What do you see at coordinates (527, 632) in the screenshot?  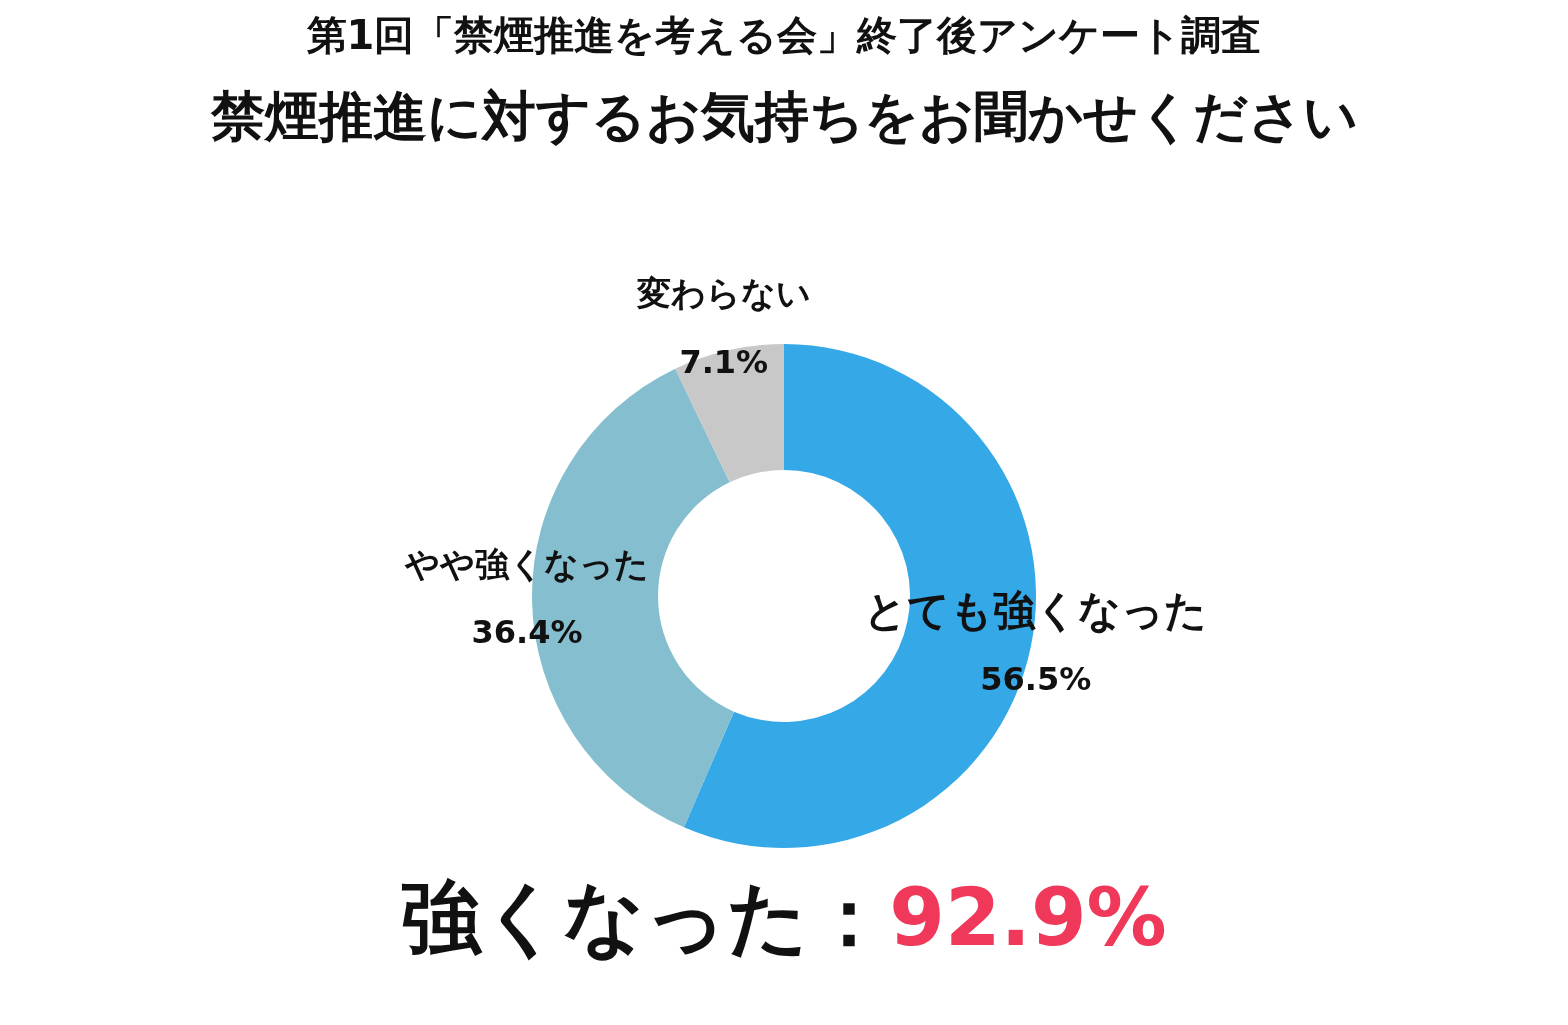 I see `data-label: 36.4%` at bounding box center [527, 632].